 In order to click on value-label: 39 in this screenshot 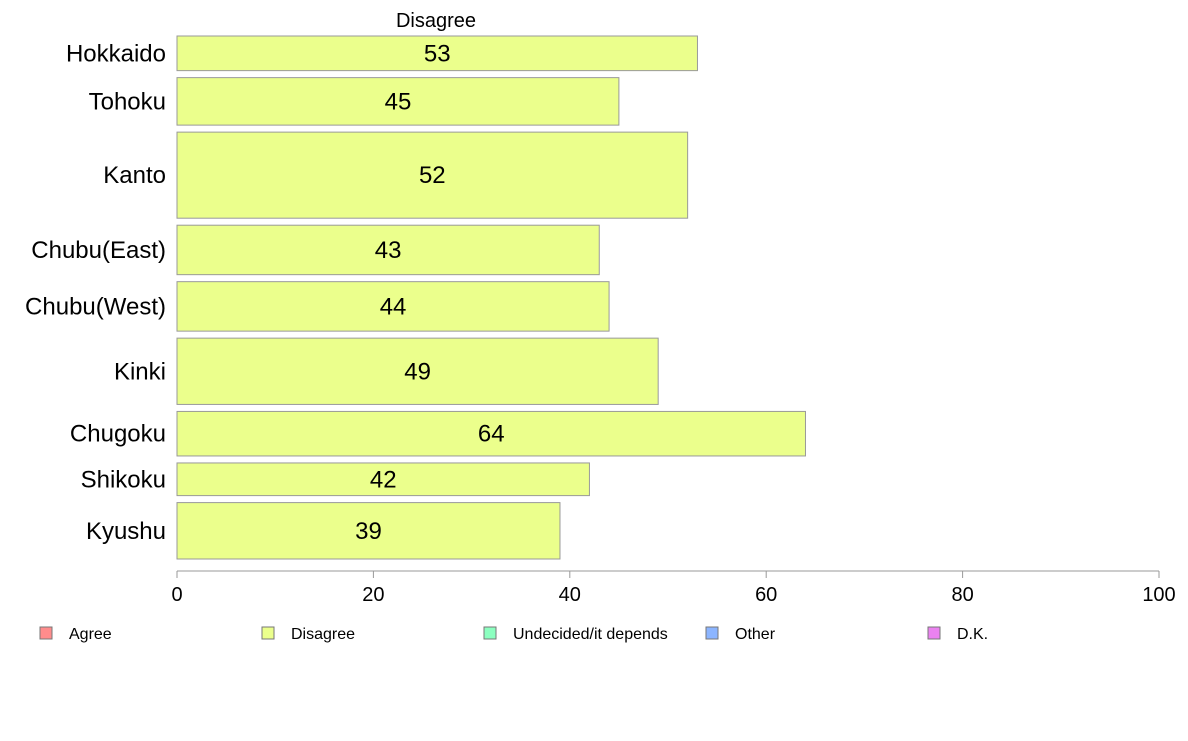, I will do `click(368, 531)`.